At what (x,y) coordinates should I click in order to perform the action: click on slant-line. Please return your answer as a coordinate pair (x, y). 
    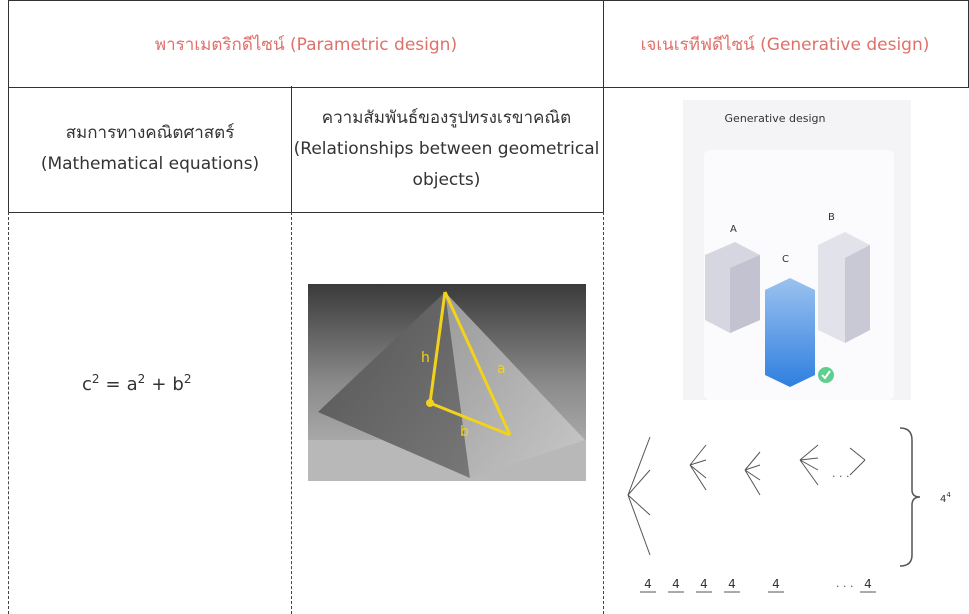
    Looking at the image, I should click on (477, 363).